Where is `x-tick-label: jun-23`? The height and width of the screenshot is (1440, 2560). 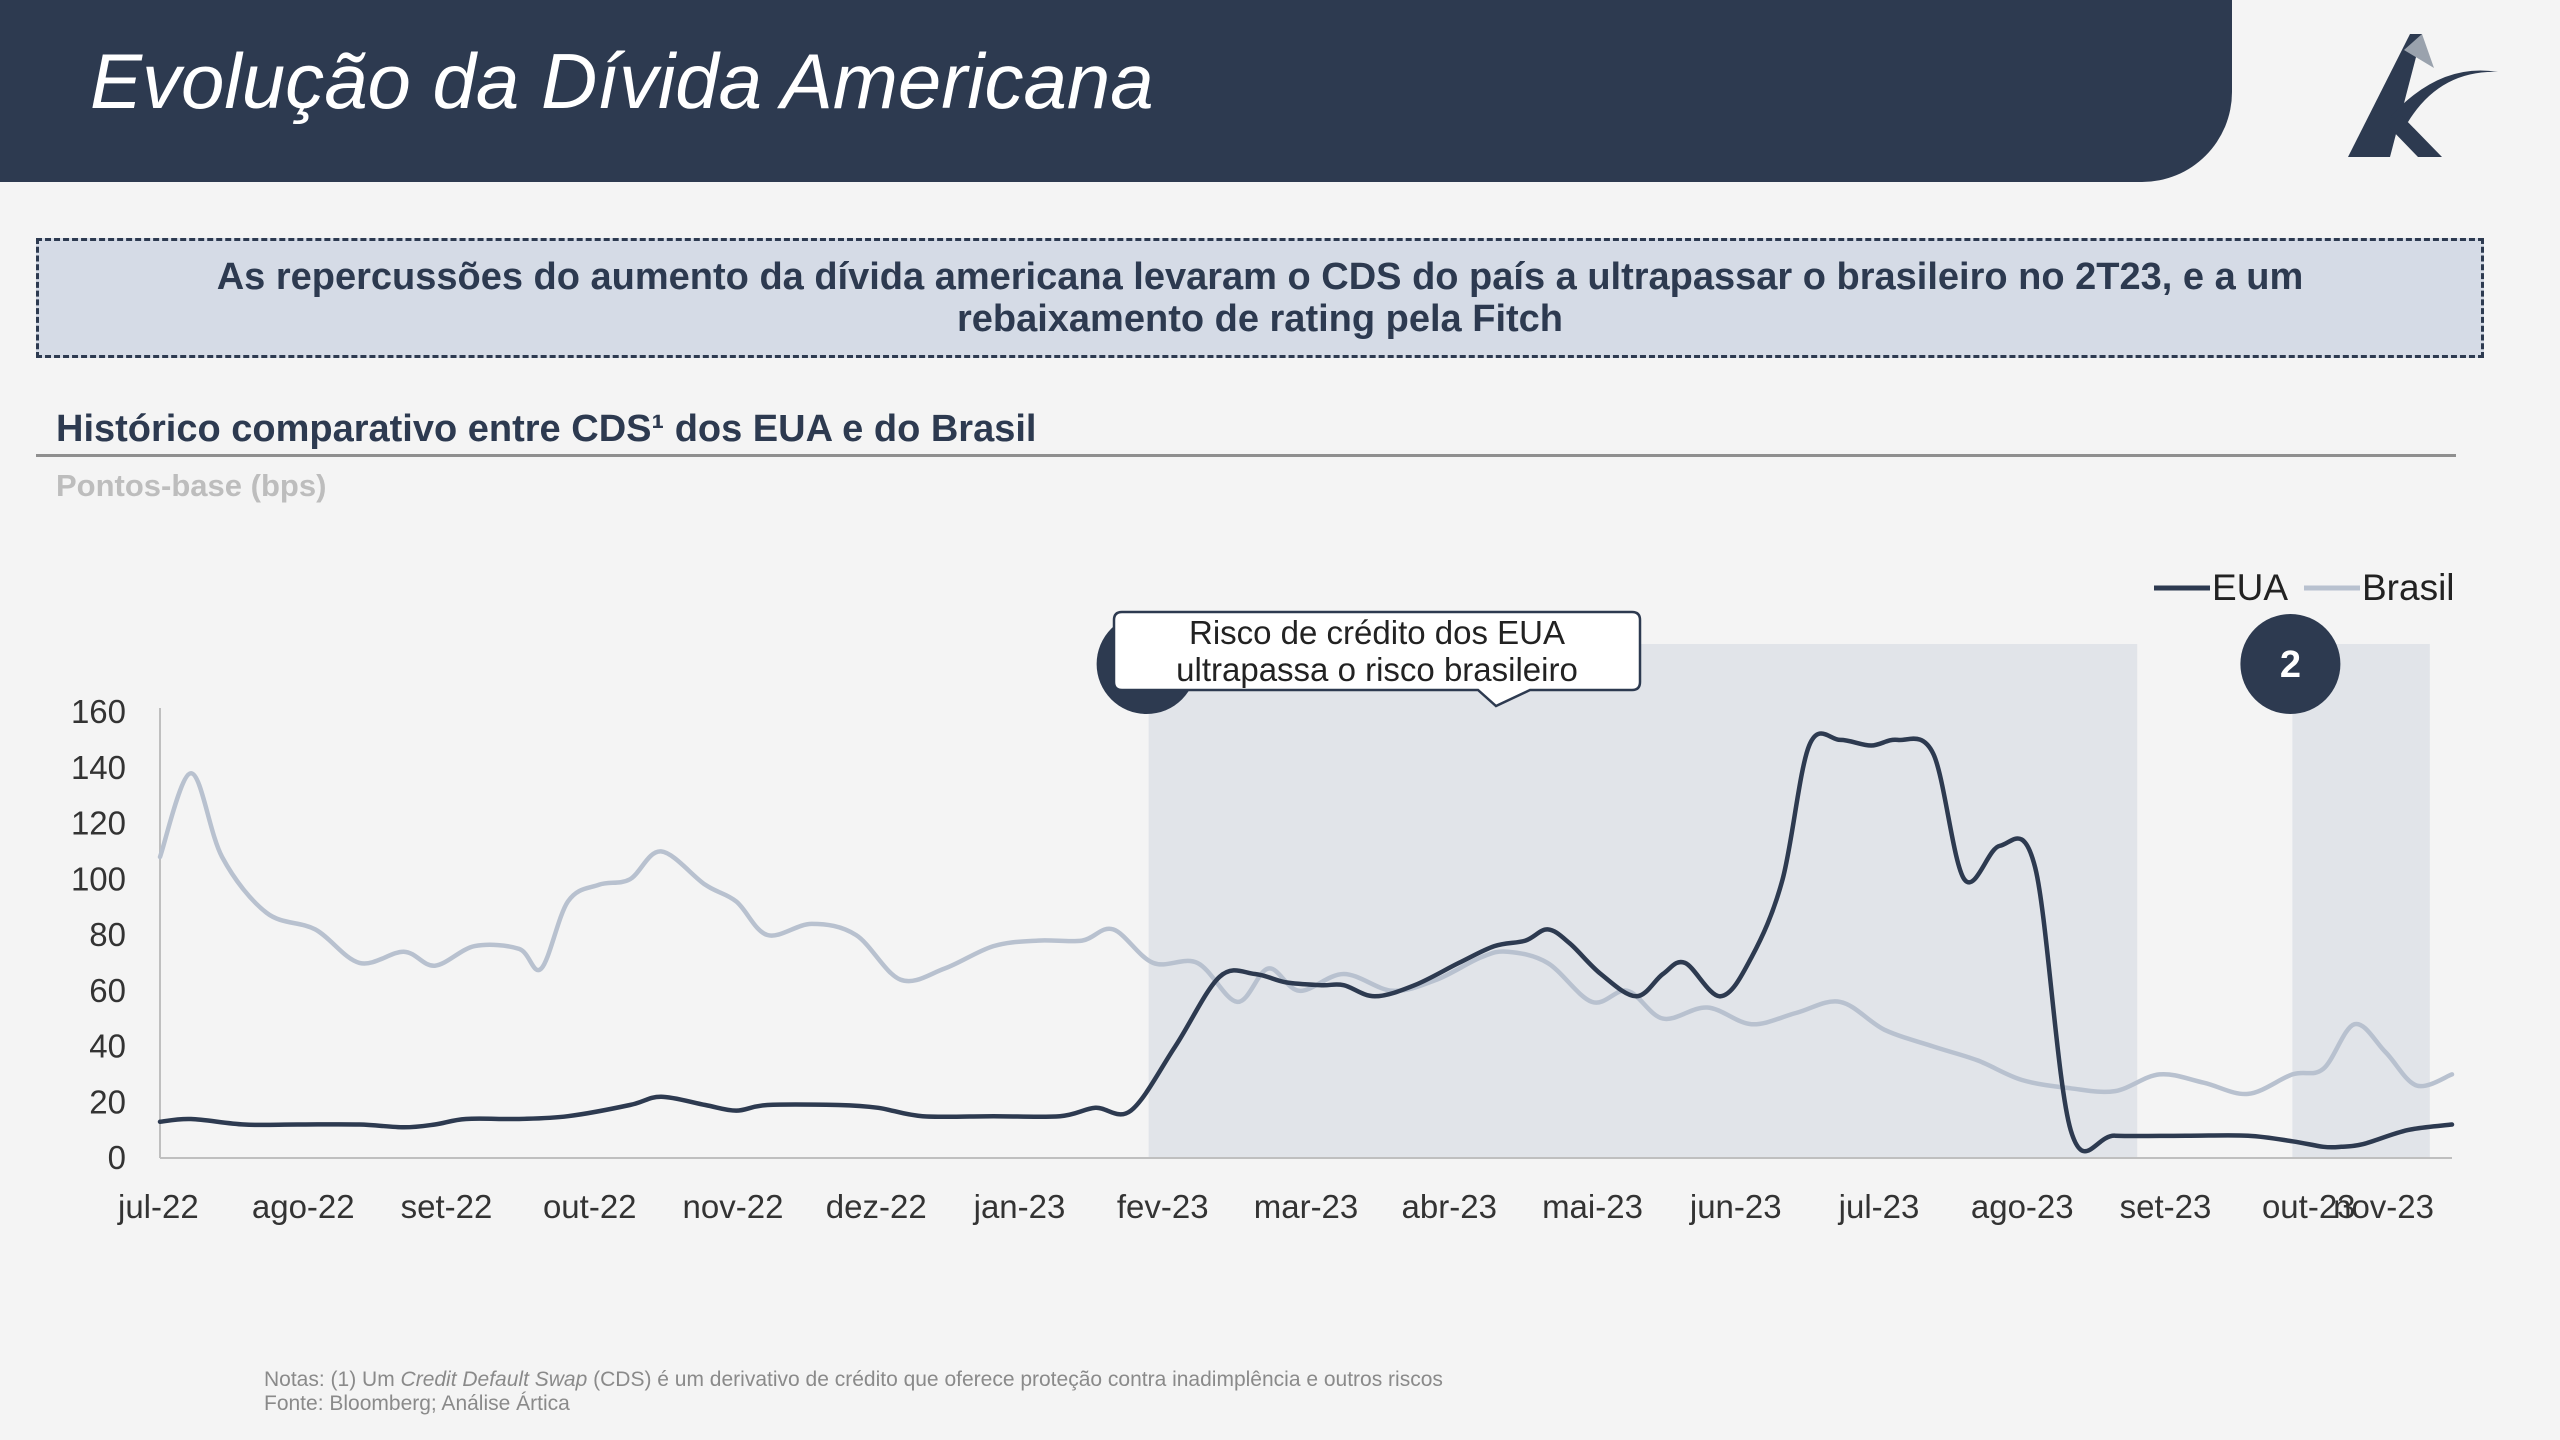 x-tick-label: jun-23 is located at coordinates (1735, 1206).